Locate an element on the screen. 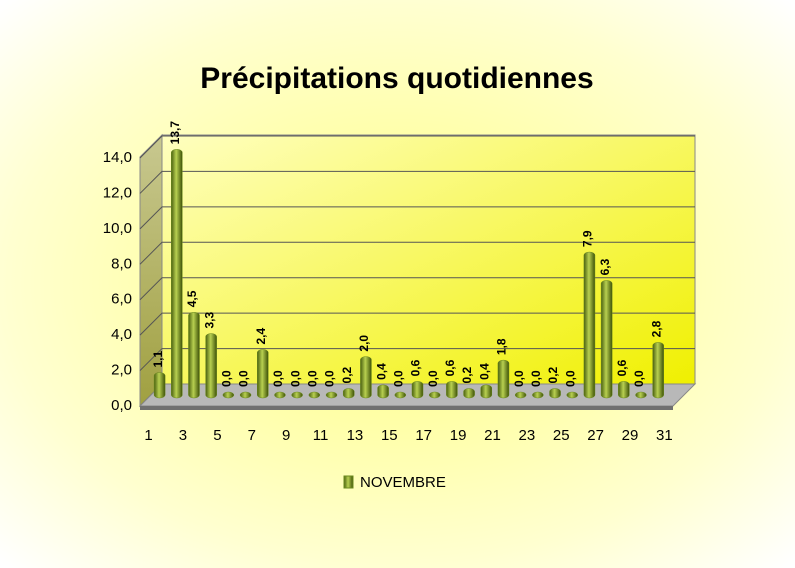  x-tick-label: 15 is located at coordinates (389, 435).